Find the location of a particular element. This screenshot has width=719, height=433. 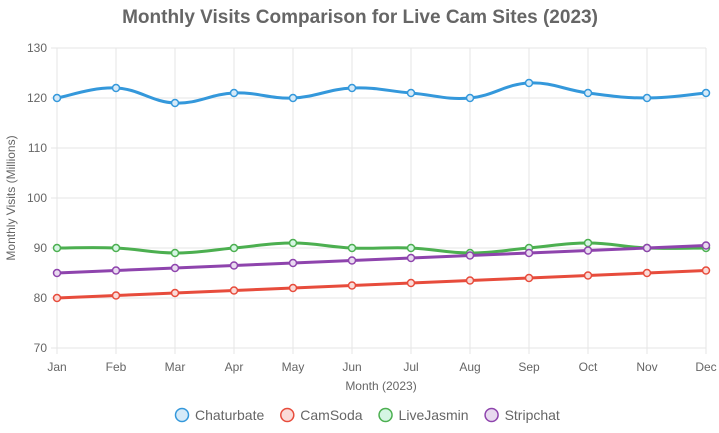

x-tick-label: Jul is located at coordinates (410, 367).